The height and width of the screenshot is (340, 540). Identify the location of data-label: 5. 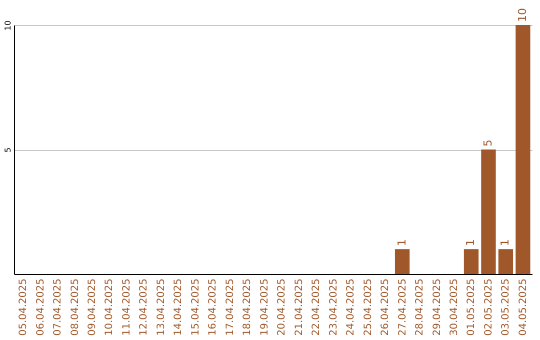
(487, 143).